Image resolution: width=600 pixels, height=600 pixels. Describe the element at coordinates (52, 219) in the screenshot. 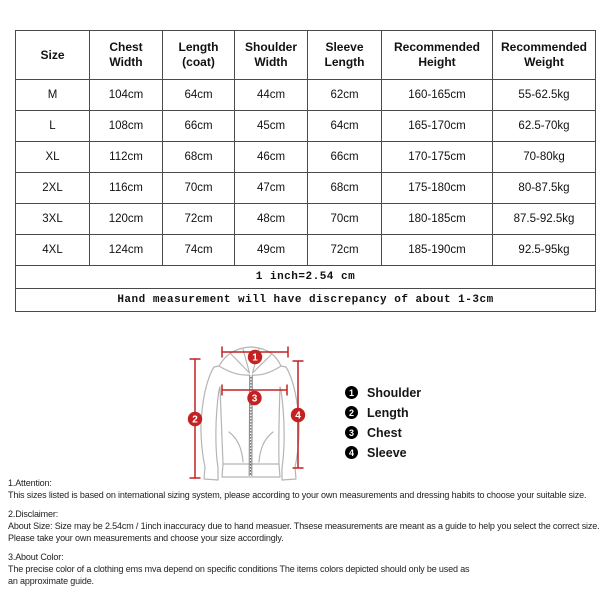

I see `size-cell: 3XL` at that location.